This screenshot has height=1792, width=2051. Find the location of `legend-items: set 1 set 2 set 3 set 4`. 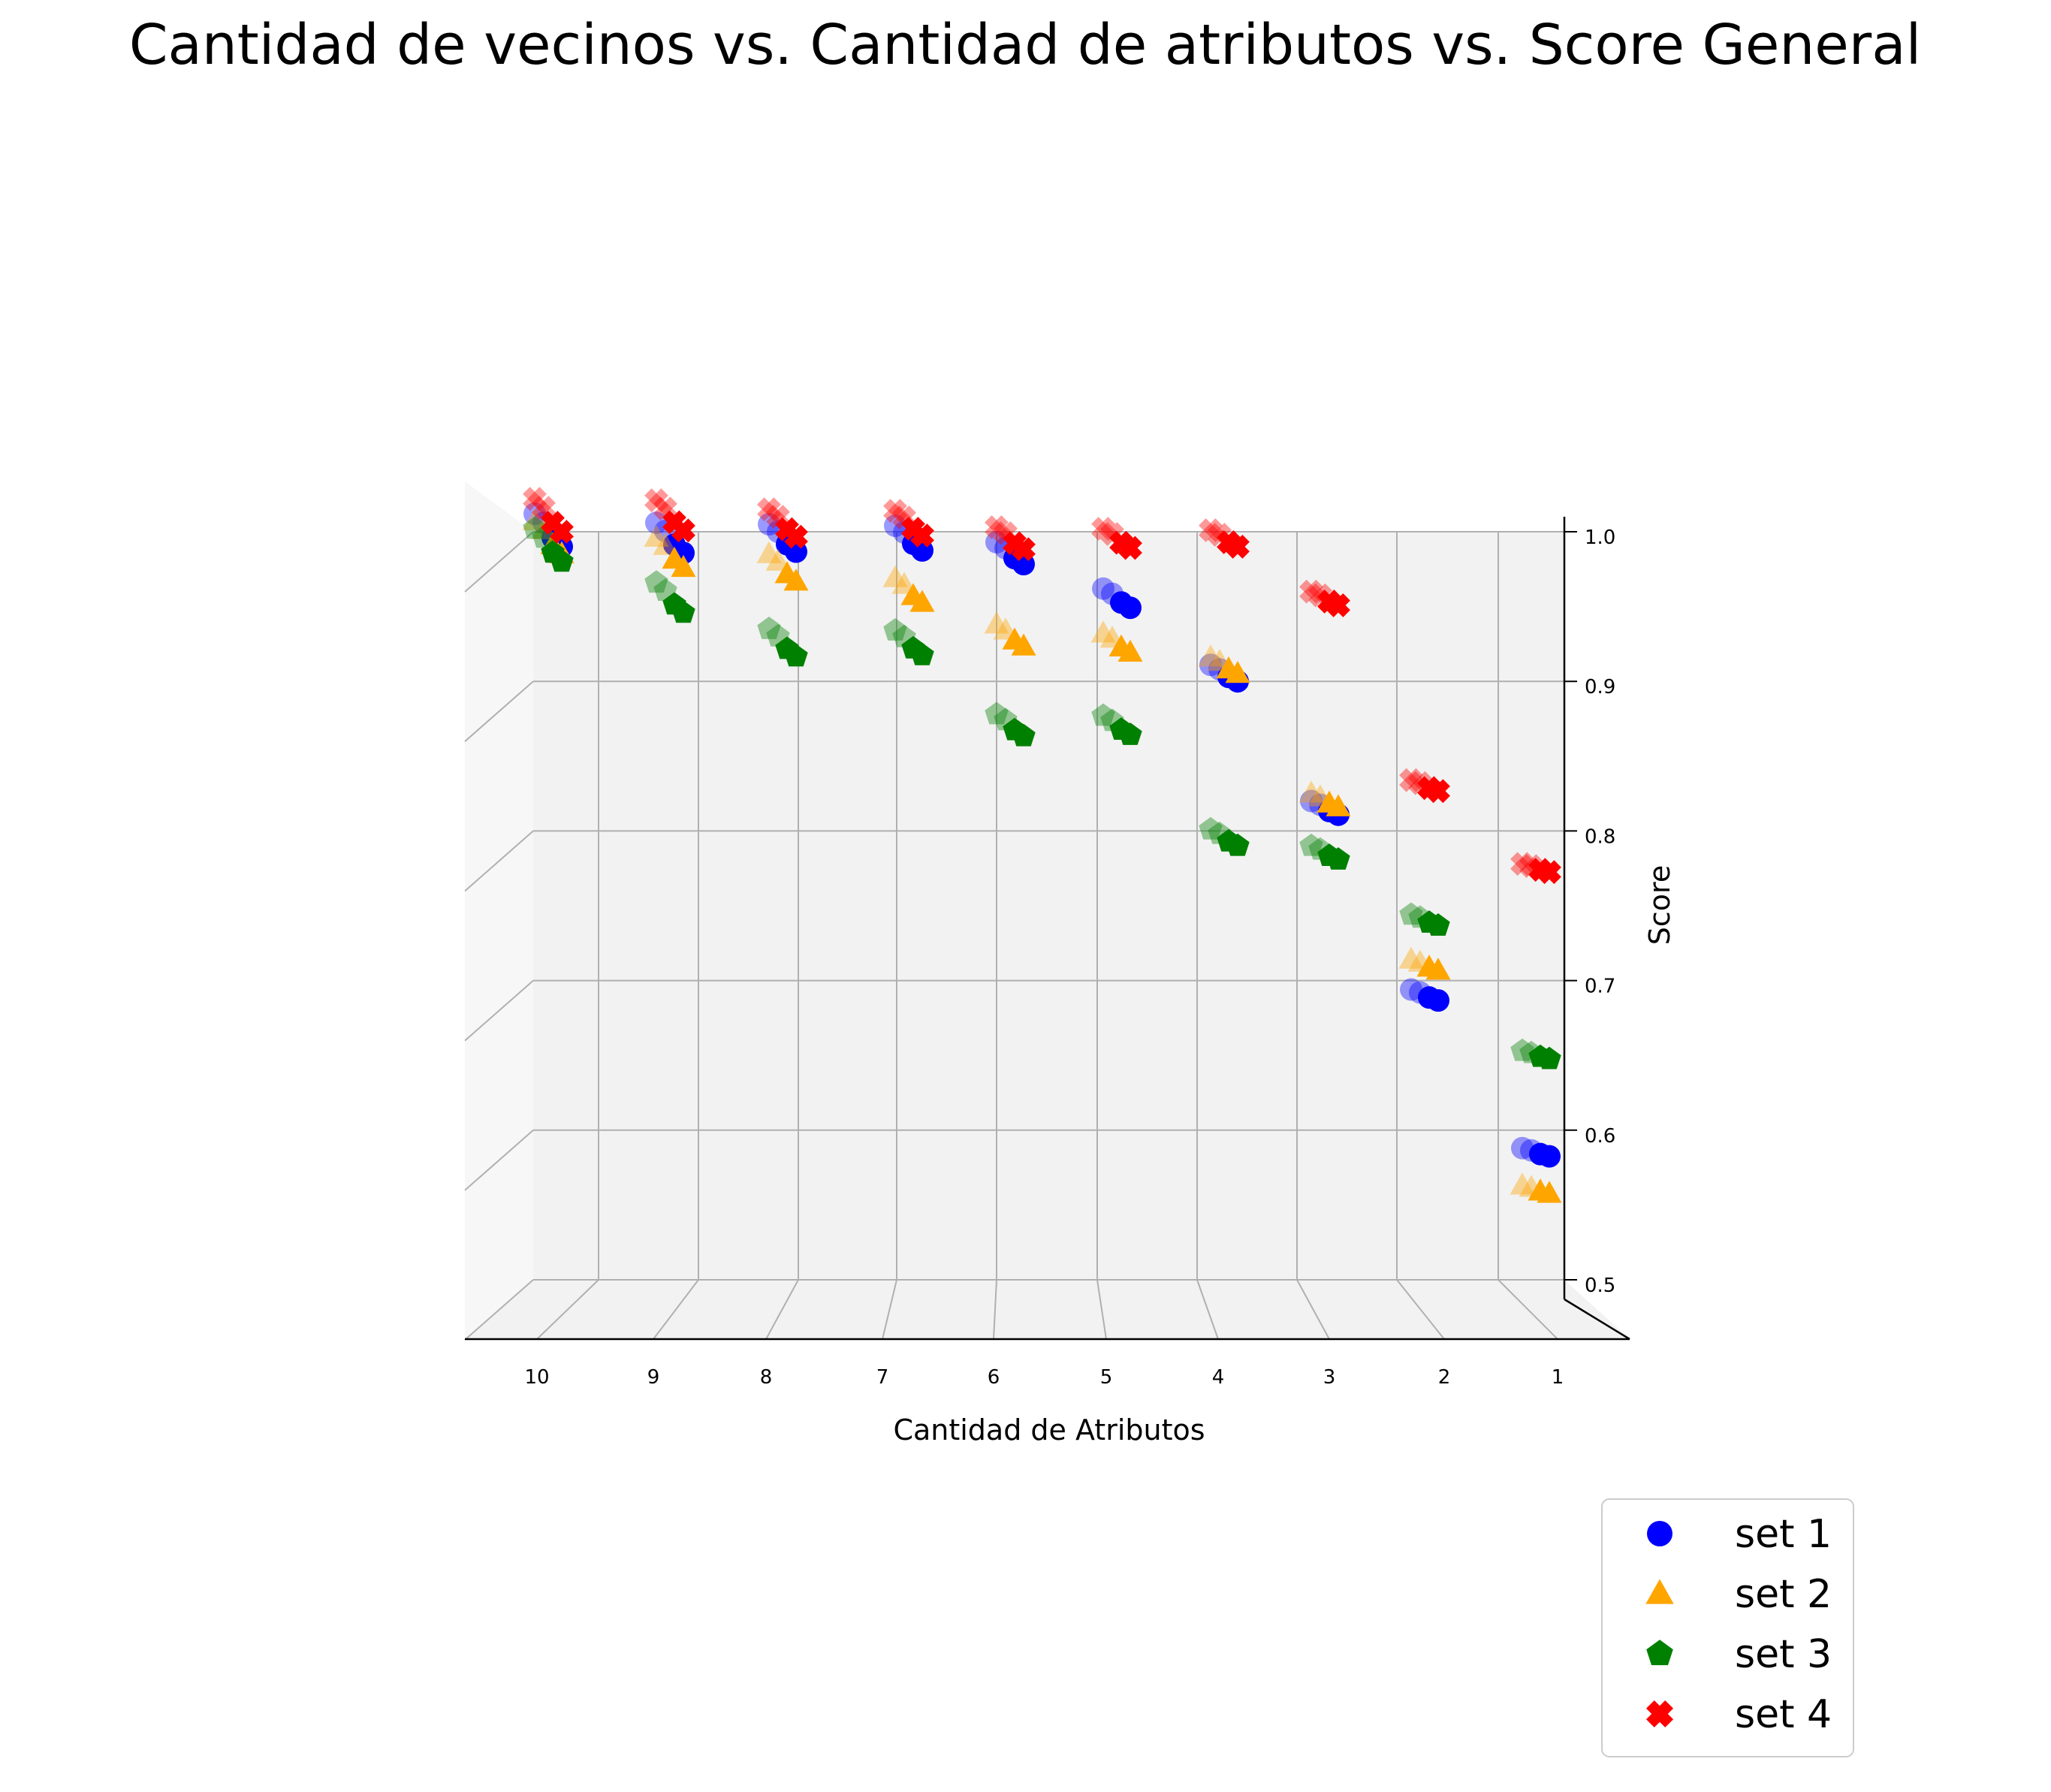

legend-items: set 1 set 2 set 3 set 4 is located at coordinates (1739, 1624).